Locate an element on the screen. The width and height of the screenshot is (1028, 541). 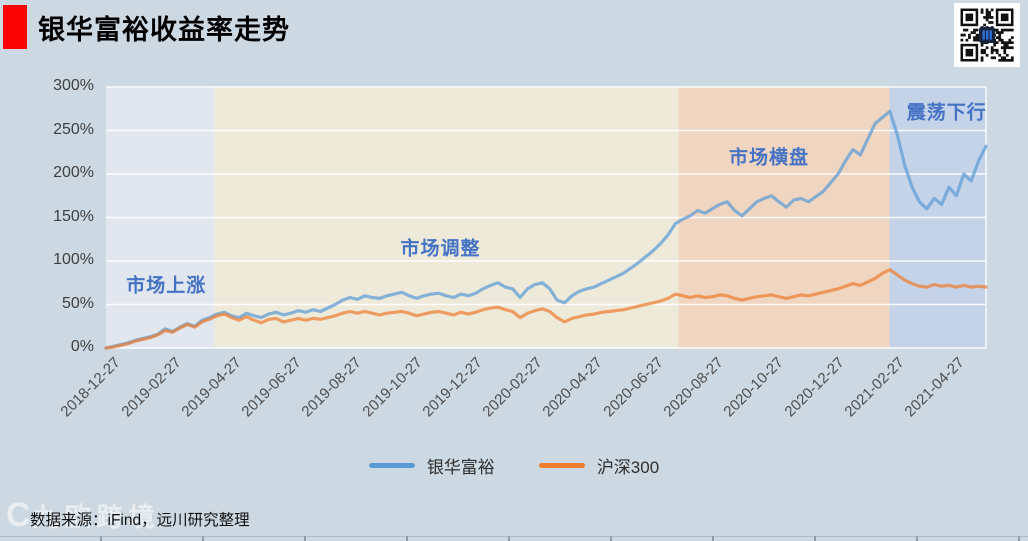
legend-label: 沪深300 is located at coordinates (628, 467).